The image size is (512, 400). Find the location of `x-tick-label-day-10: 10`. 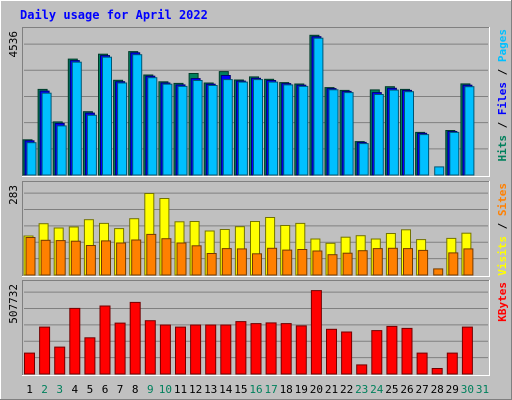

x-tick-label-day-10: 10 is located at coordinates (165, 389).